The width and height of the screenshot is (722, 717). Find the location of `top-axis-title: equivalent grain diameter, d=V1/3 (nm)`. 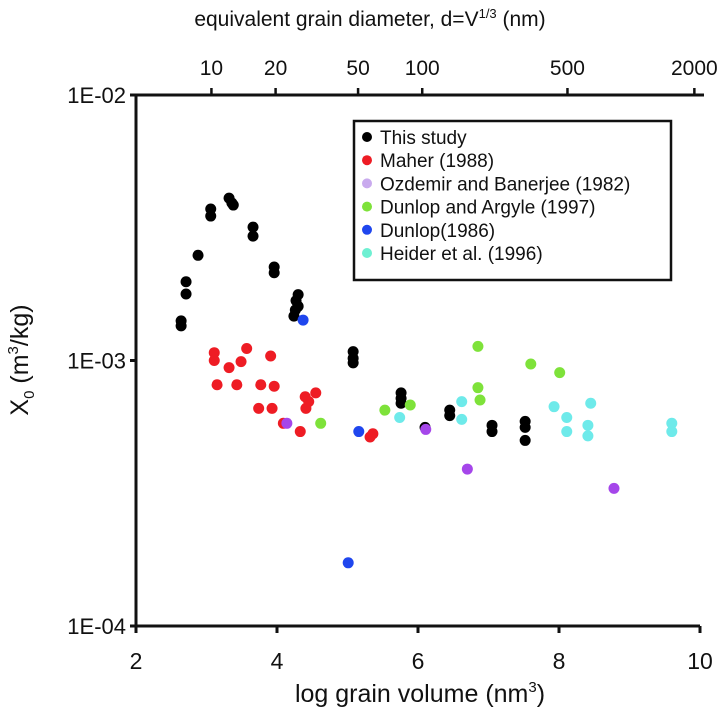

top-axis-title: equivalent grain diameter, d=V1/3 (nm) is located at coordinates (369, 18).